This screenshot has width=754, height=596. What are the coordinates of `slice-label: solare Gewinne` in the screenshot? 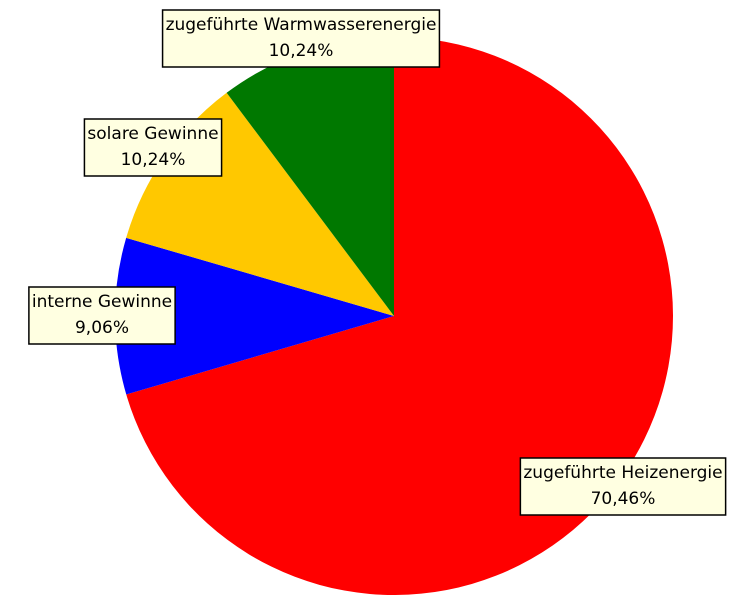 It's located at (152, 134).